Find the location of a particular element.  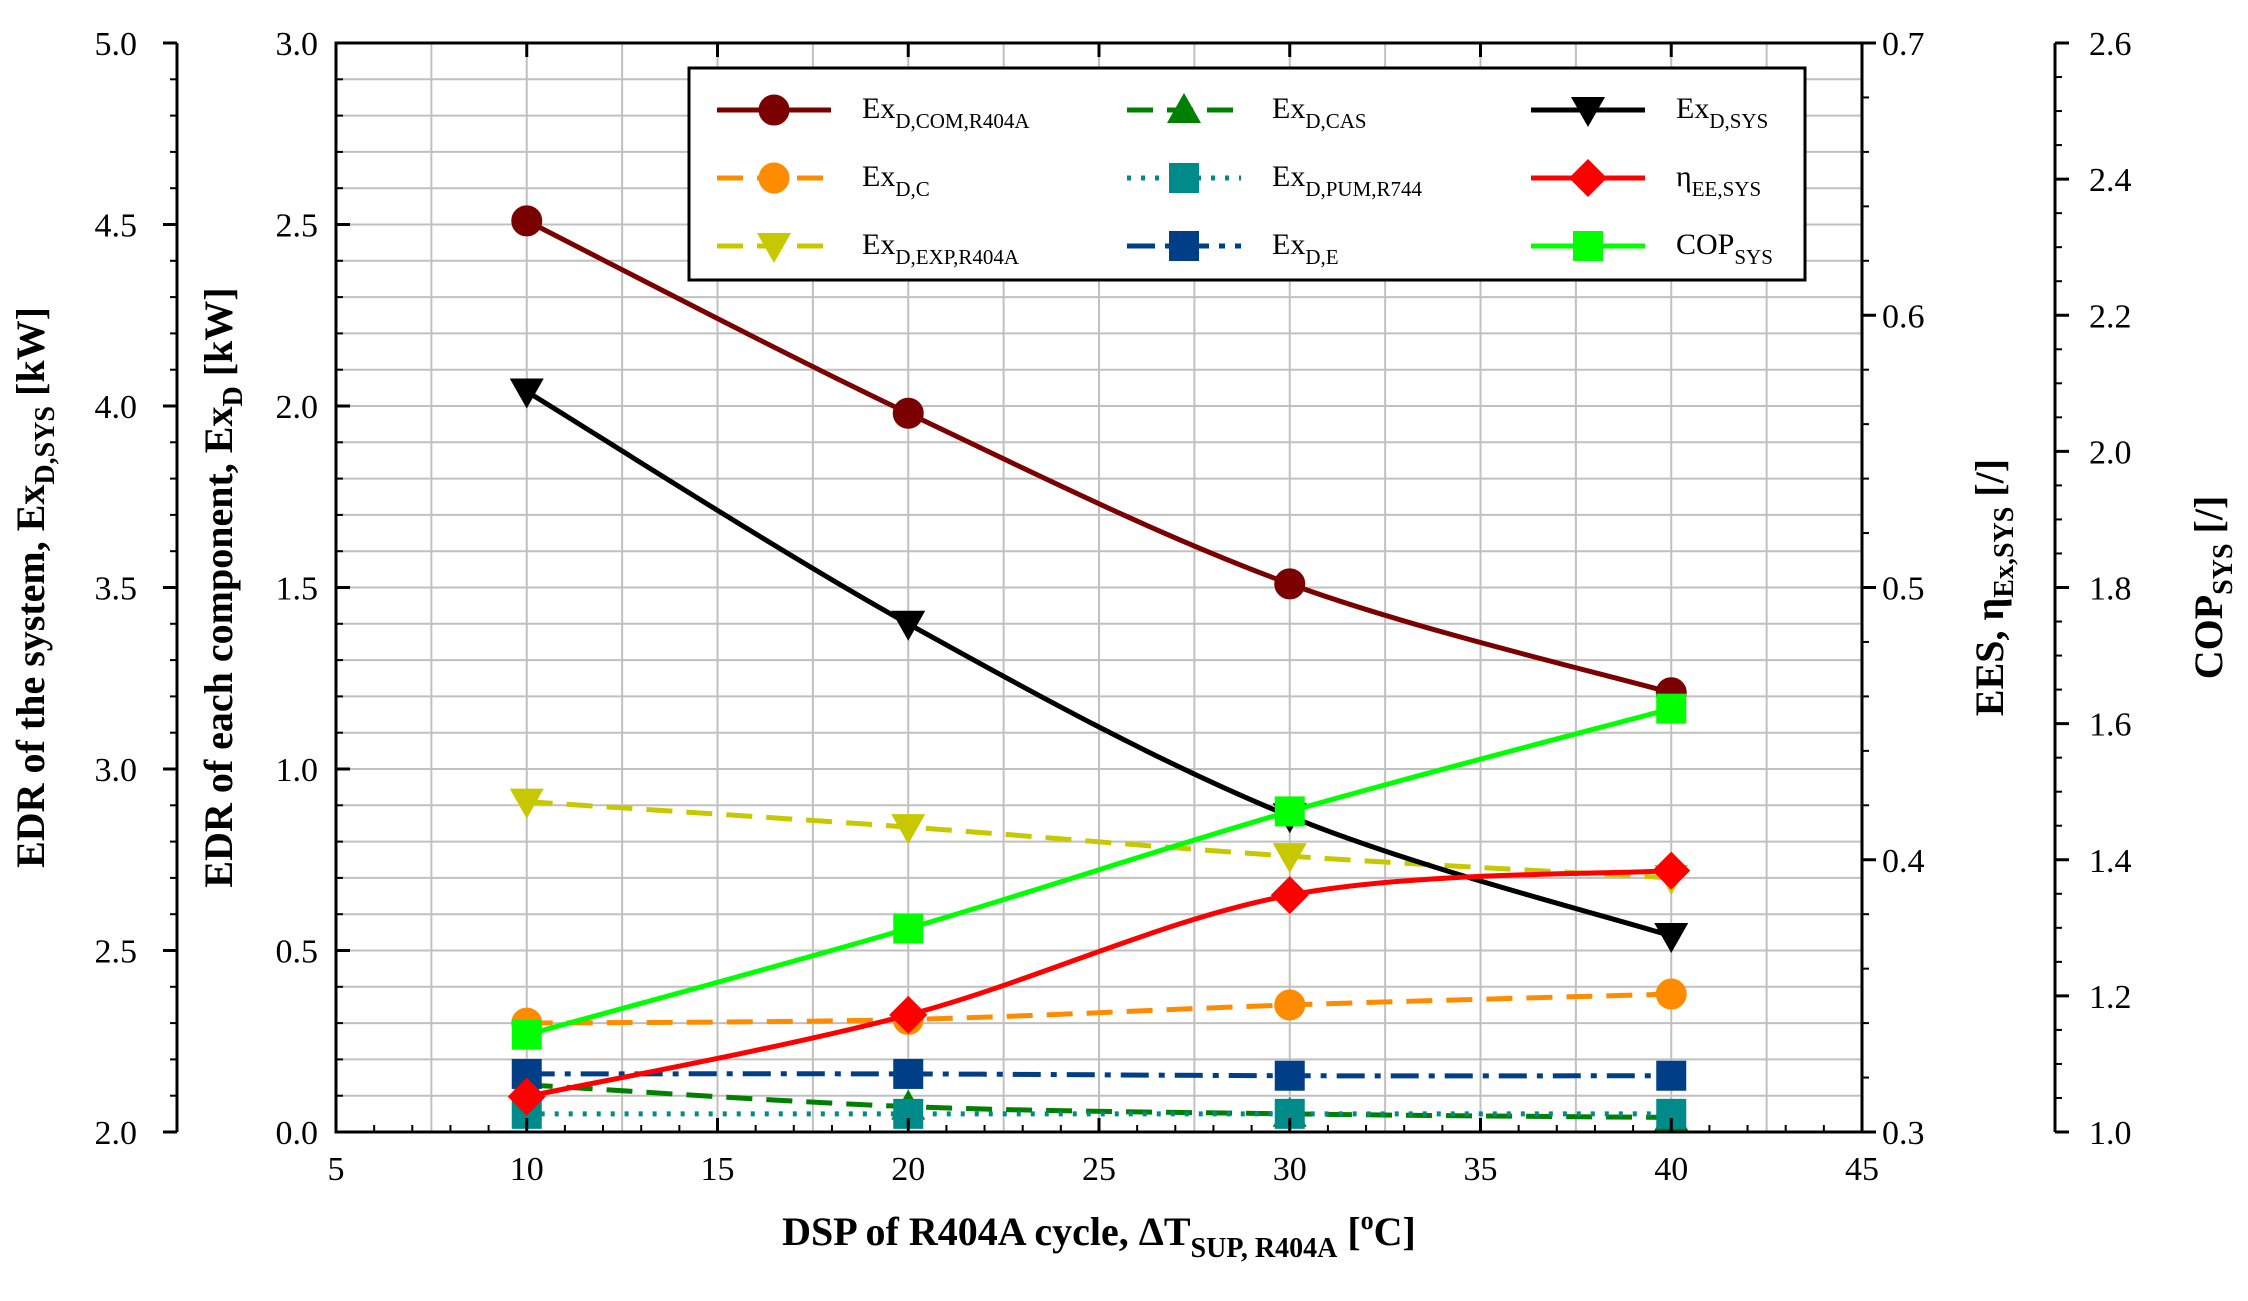

series-ex-d-e is located at coordinates (1099, 1074).